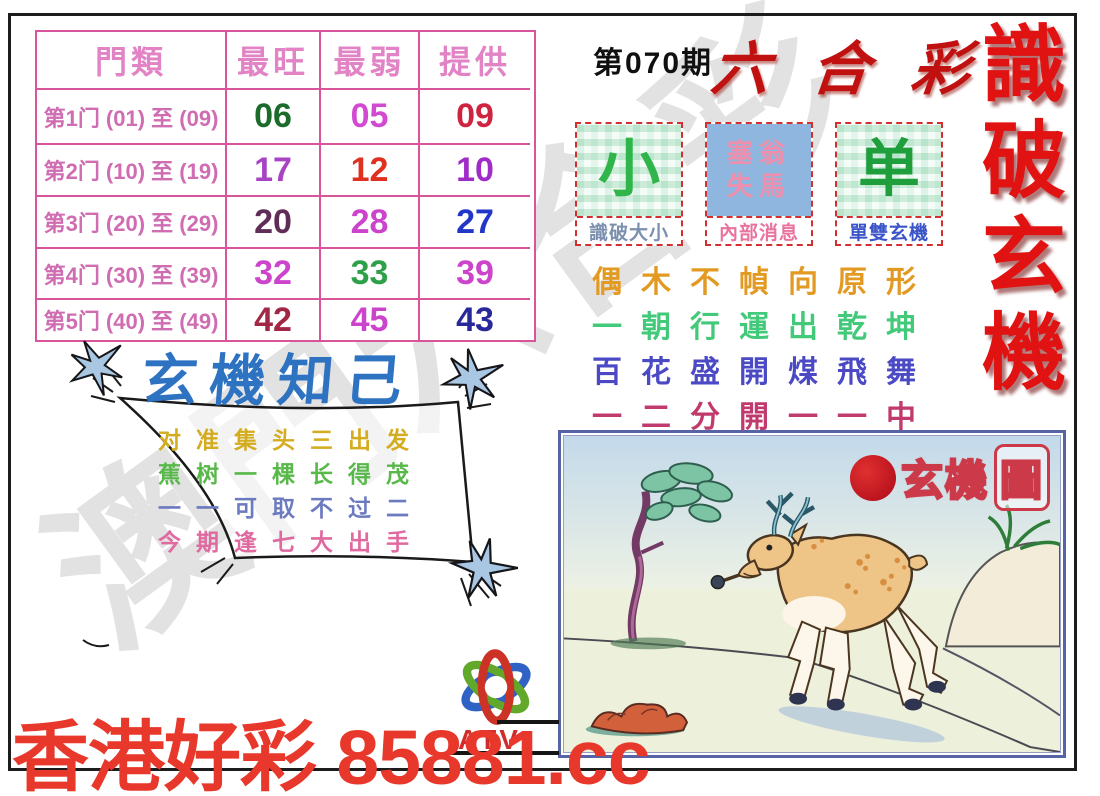  What do you see at coordinates (759, 230) in the screenshot?
I see `hint-box-caption: 內部消息` at bounding box center [759, 230].